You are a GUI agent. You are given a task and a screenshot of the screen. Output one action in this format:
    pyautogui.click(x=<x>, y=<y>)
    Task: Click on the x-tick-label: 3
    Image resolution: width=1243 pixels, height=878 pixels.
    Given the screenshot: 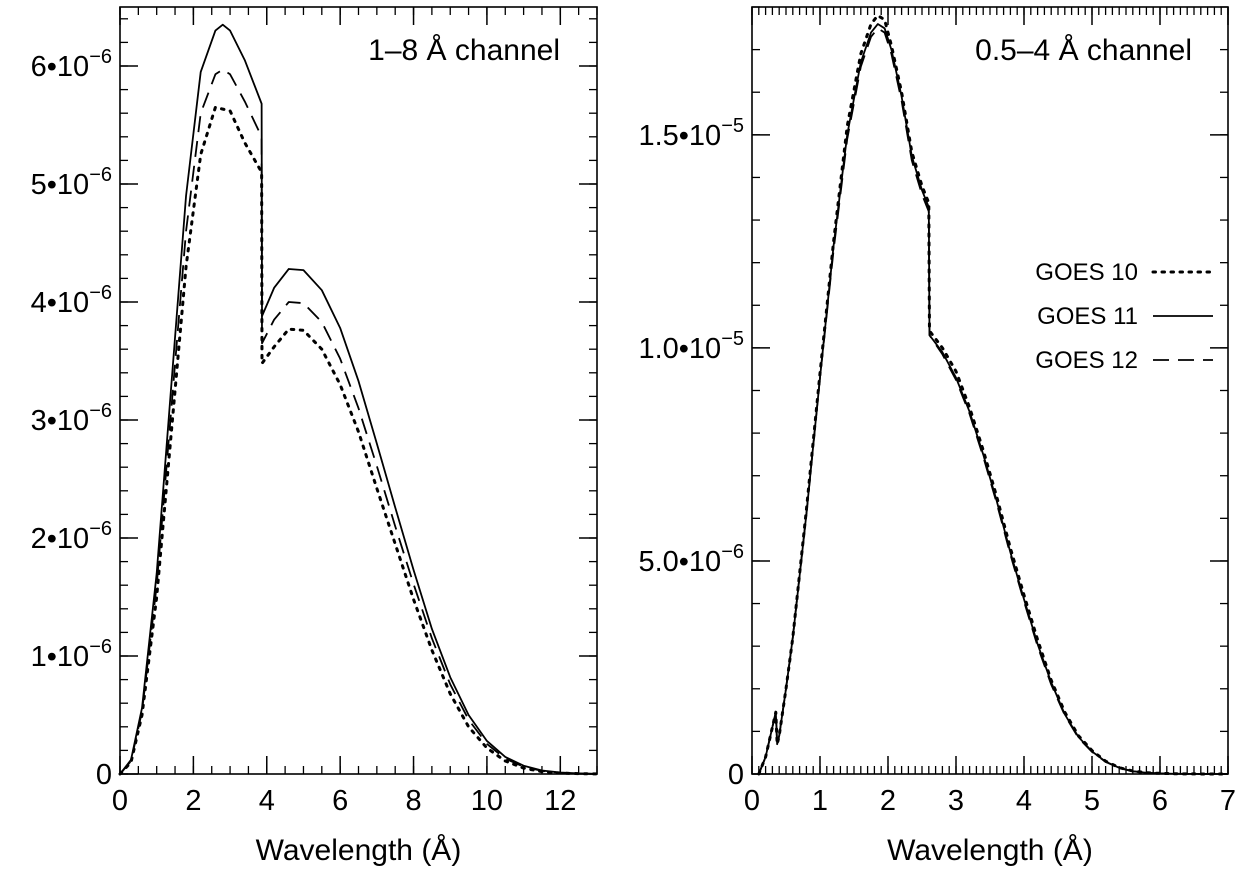 What is the action you would take?
    pyautogui.click(x=956, y=801)
    